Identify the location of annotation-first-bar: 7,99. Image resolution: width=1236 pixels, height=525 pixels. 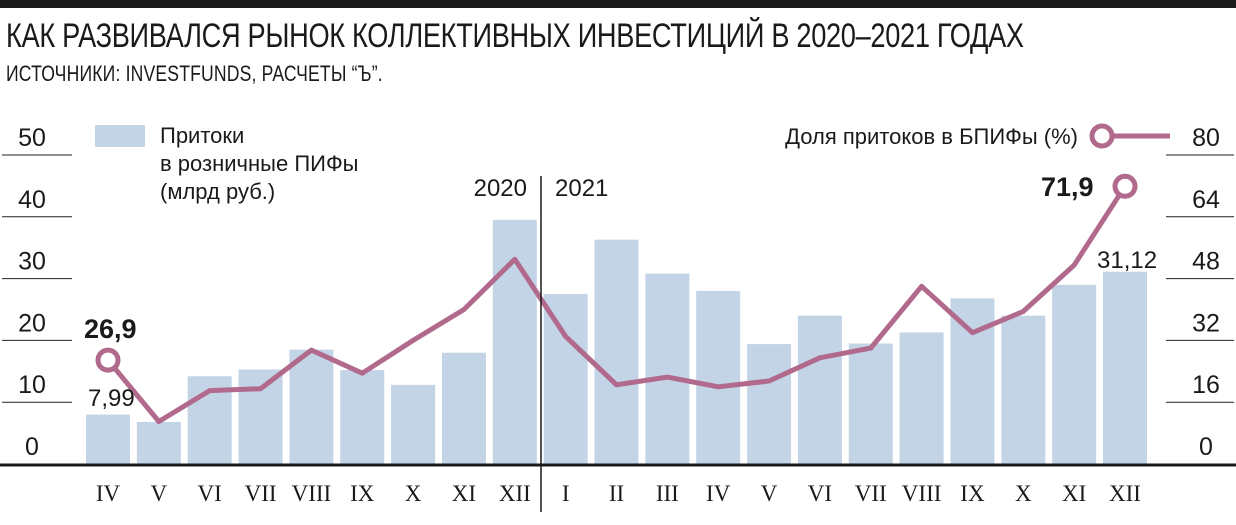
(111, 398).